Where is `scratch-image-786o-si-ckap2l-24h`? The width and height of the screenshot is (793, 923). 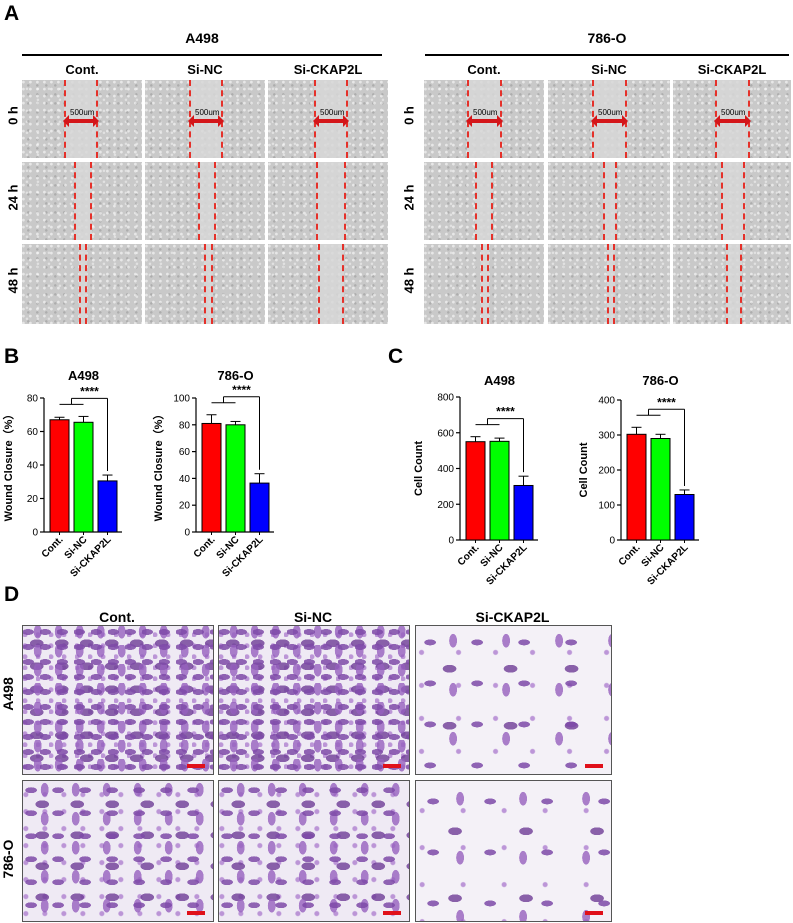 scratch-image-786o-si-ckap2l-24h is located at coordinates (732, 201).